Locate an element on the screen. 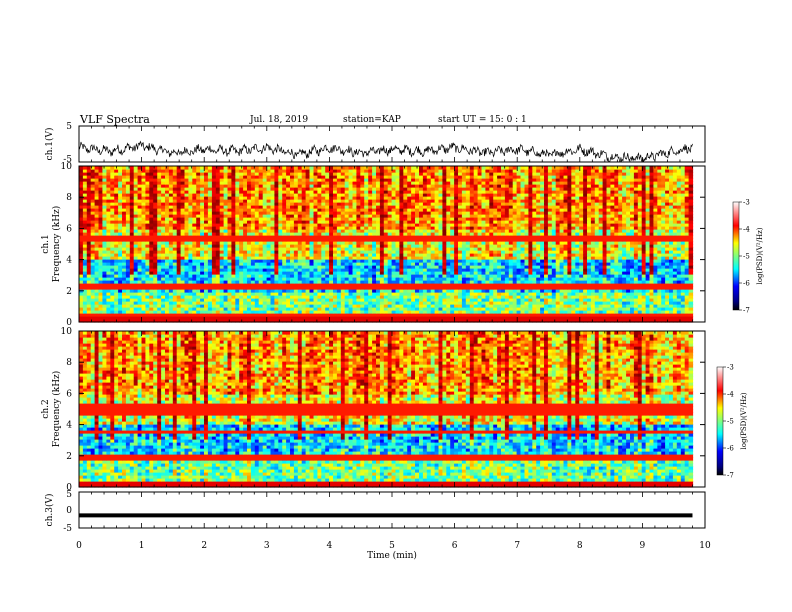  ch1-ytick-bottom: -5 is located at coordinates (67, 160).